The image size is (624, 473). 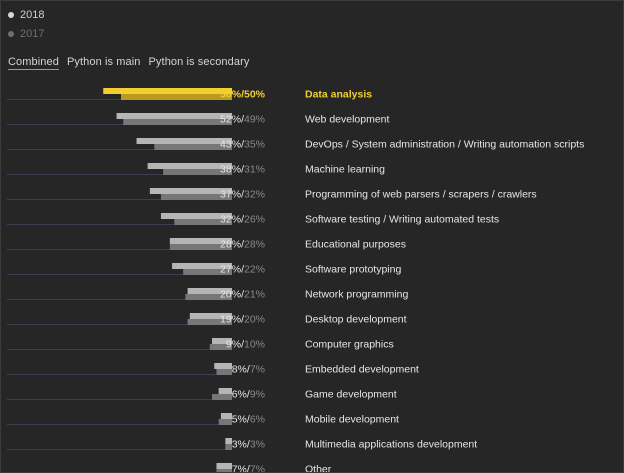 I want to click on legend-2018: 2018, so click(x=26, y=15).